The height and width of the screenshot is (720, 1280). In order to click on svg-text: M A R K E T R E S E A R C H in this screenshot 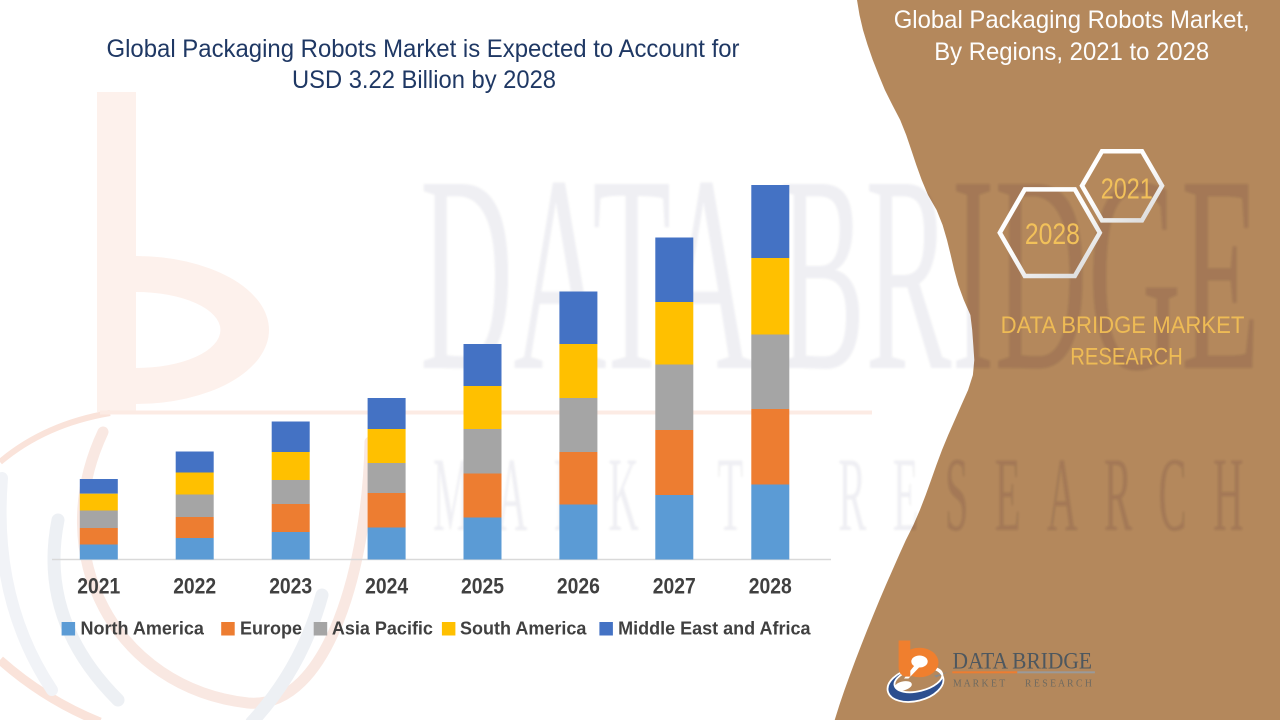, I will do `click(1022, 684)`.